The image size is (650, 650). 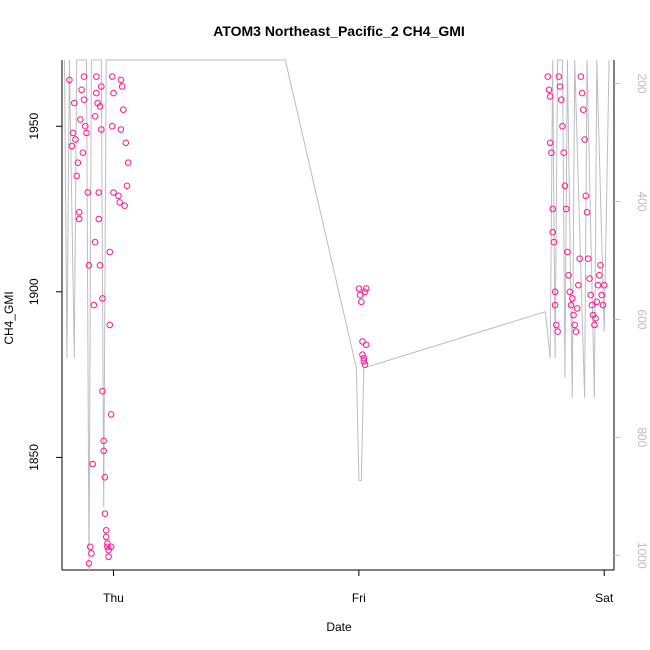 What do you see at coordinates (642, 555) in the screenshot?
I see `right-tick-label: 1000` at bounding box center [642, 555].